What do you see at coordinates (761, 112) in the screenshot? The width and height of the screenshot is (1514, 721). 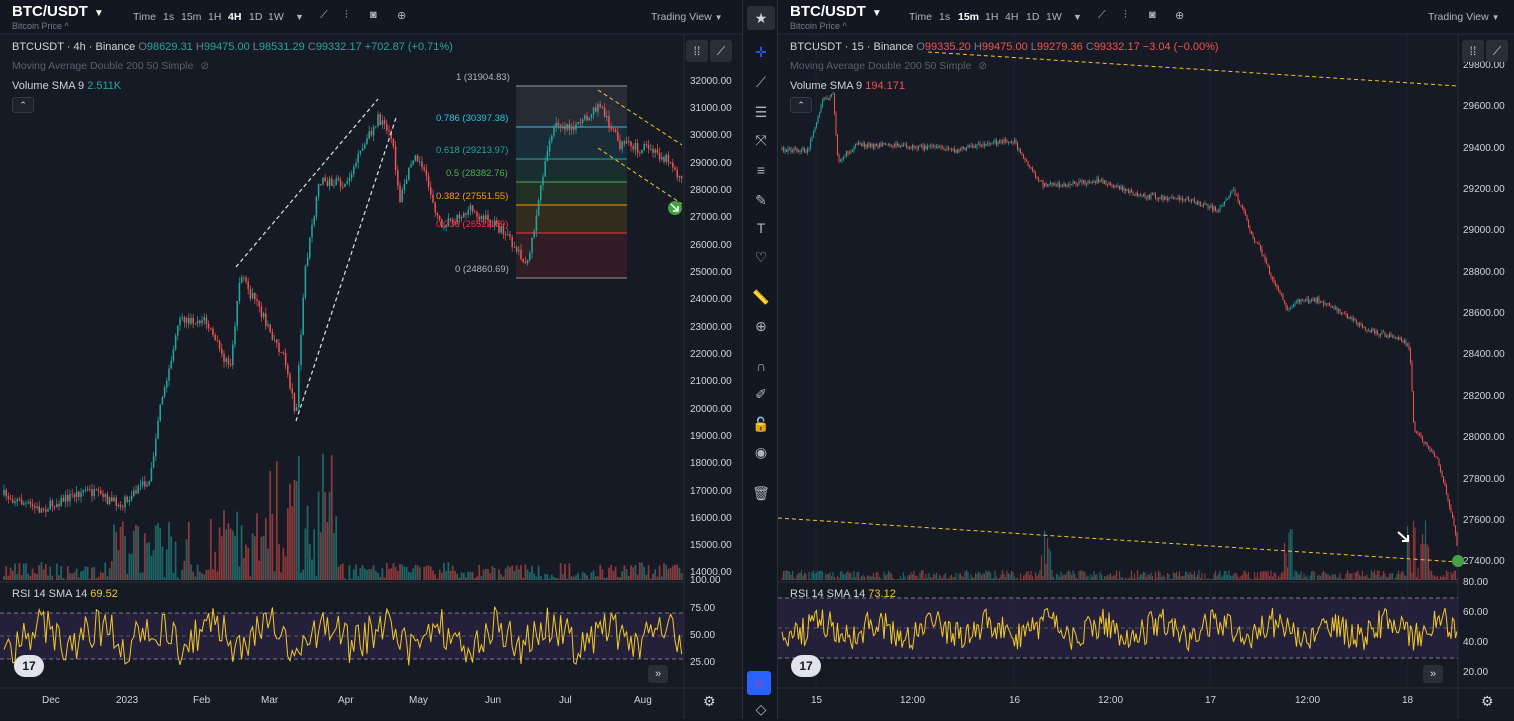 I see `horizontal-lines-icon: ☰` at bounding box center [761, 112].